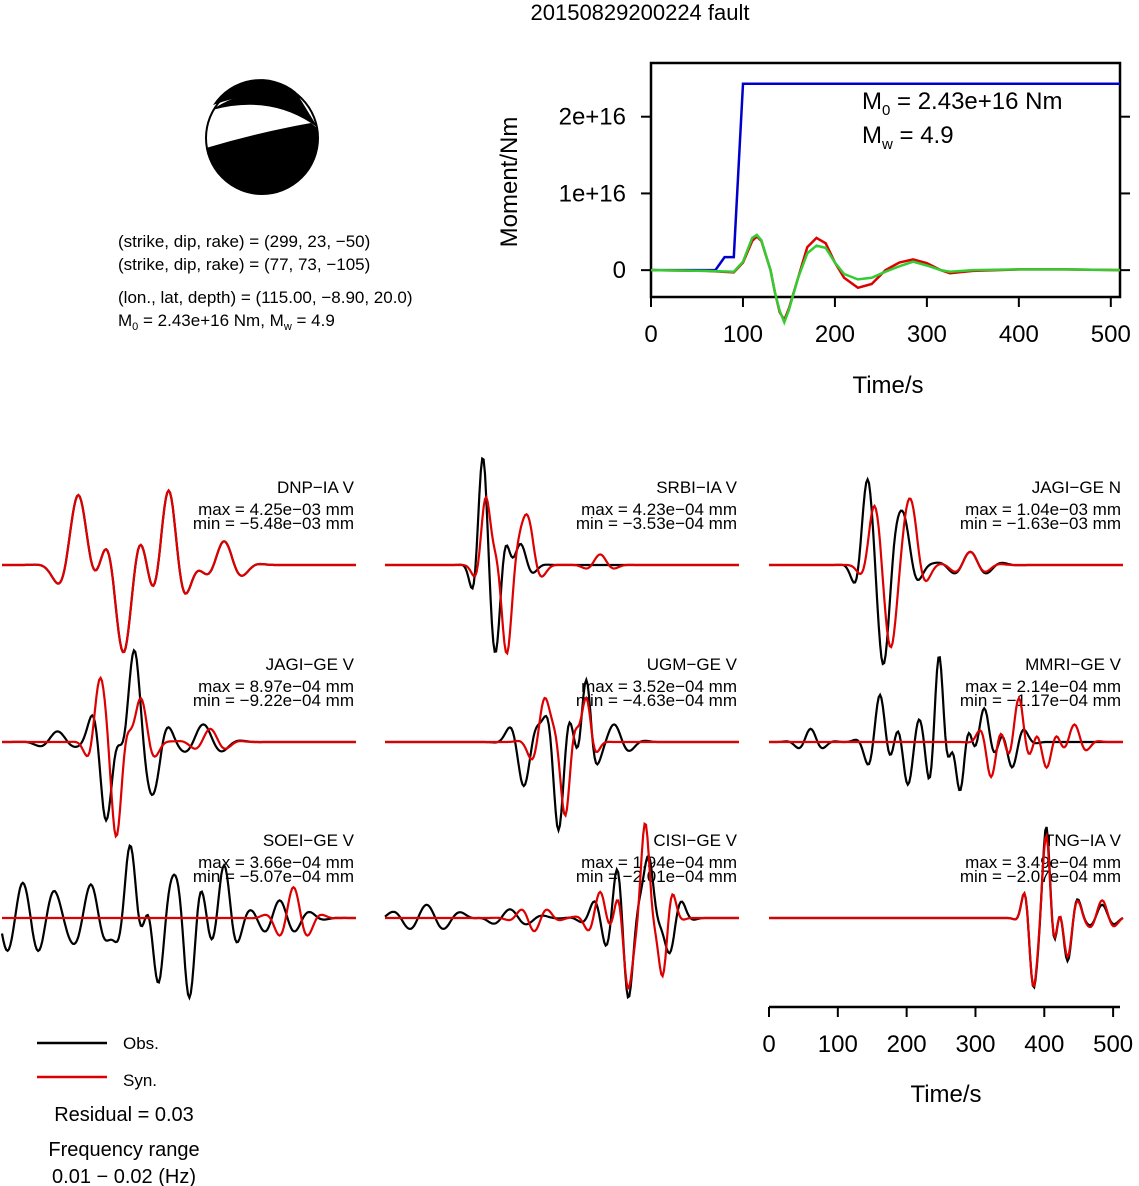 The image size is (1139, 1186). What do you see at coordinates (696, 487) in the screenshot?
I see `panel-station-label: SRBI−IA V` at bounding box center [696, 487].